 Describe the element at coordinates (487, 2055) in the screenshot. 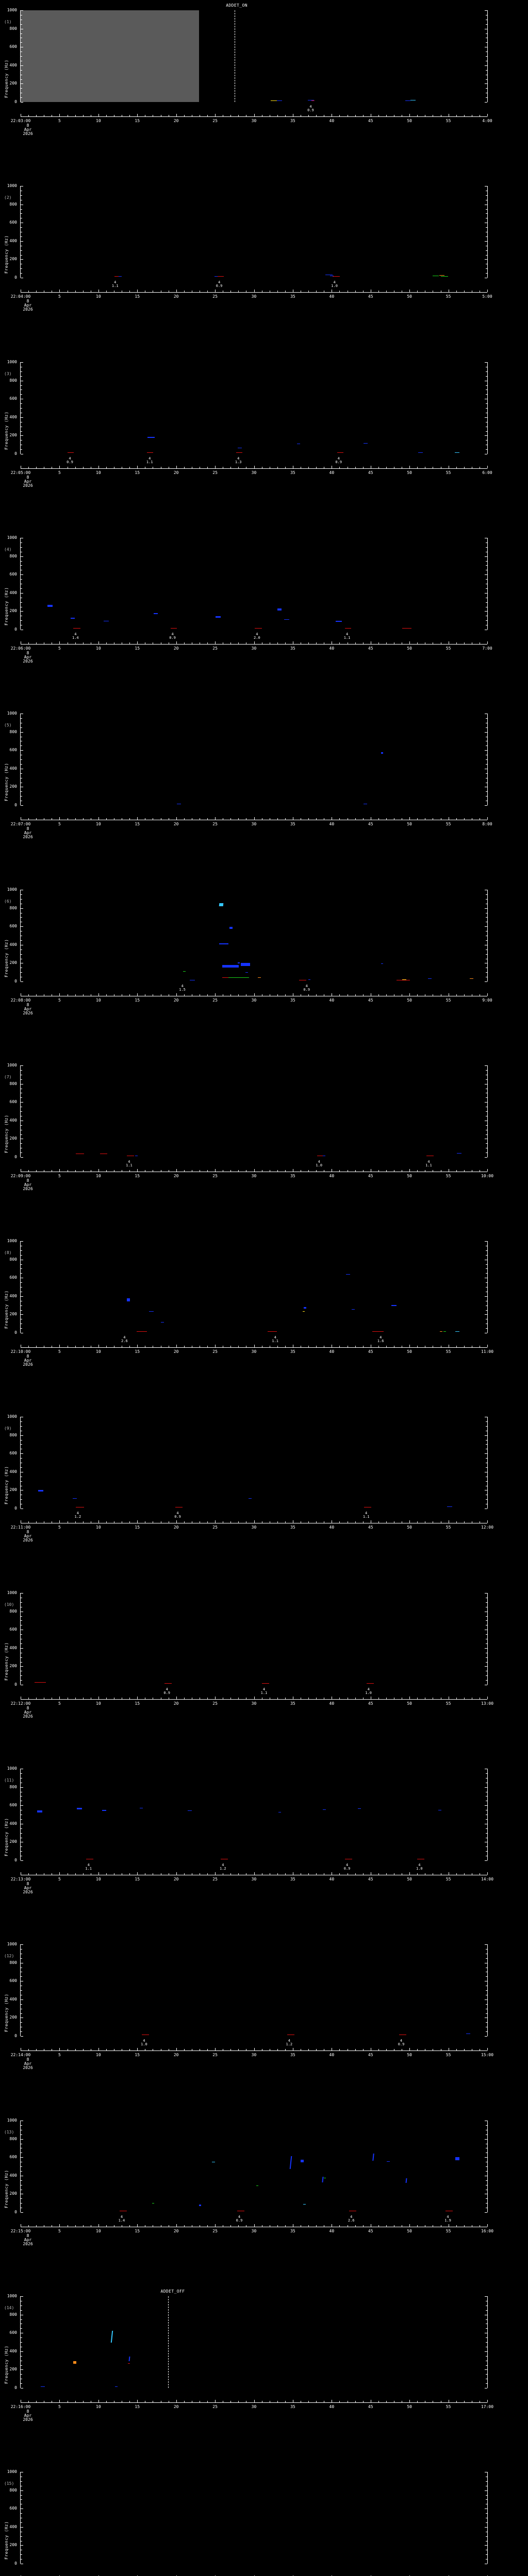

I see `x-axis-end-time-label: 15:00` at that location.